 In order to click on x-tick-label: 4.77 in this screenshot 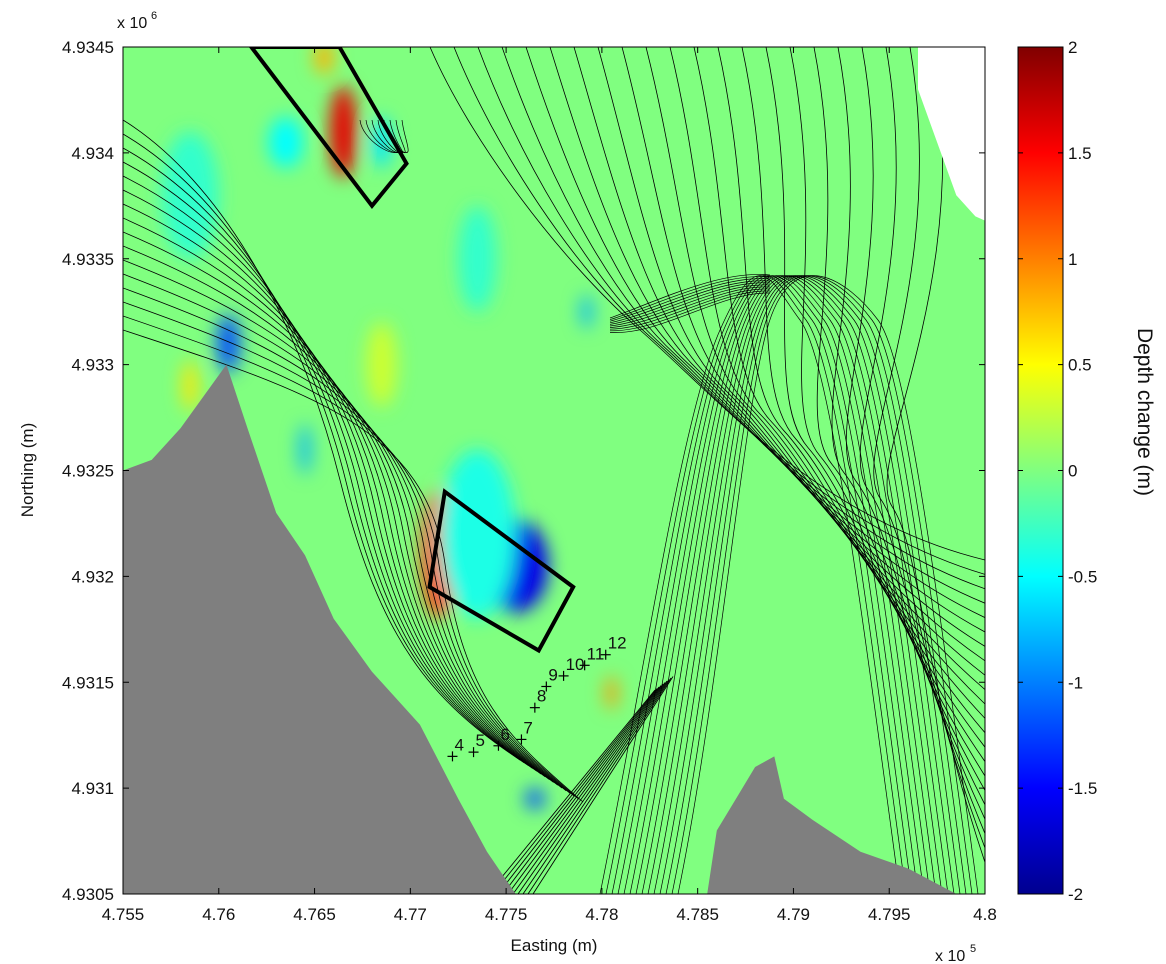, I will do `click(410, 914)`.